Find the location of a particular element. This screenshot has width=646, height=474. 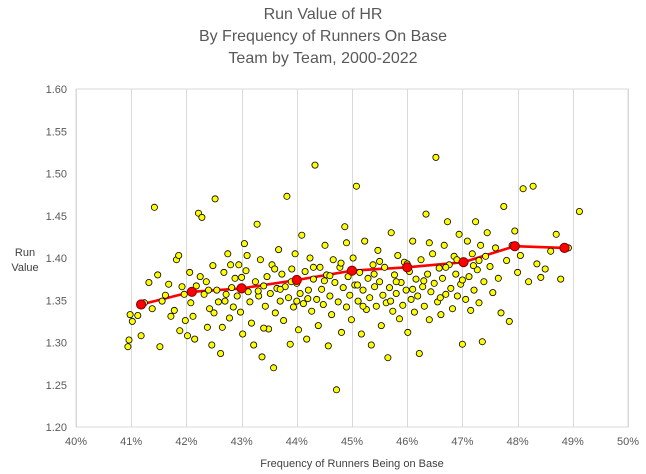

y-axis-title-line-1: Run is located at coordinates (25, 253).